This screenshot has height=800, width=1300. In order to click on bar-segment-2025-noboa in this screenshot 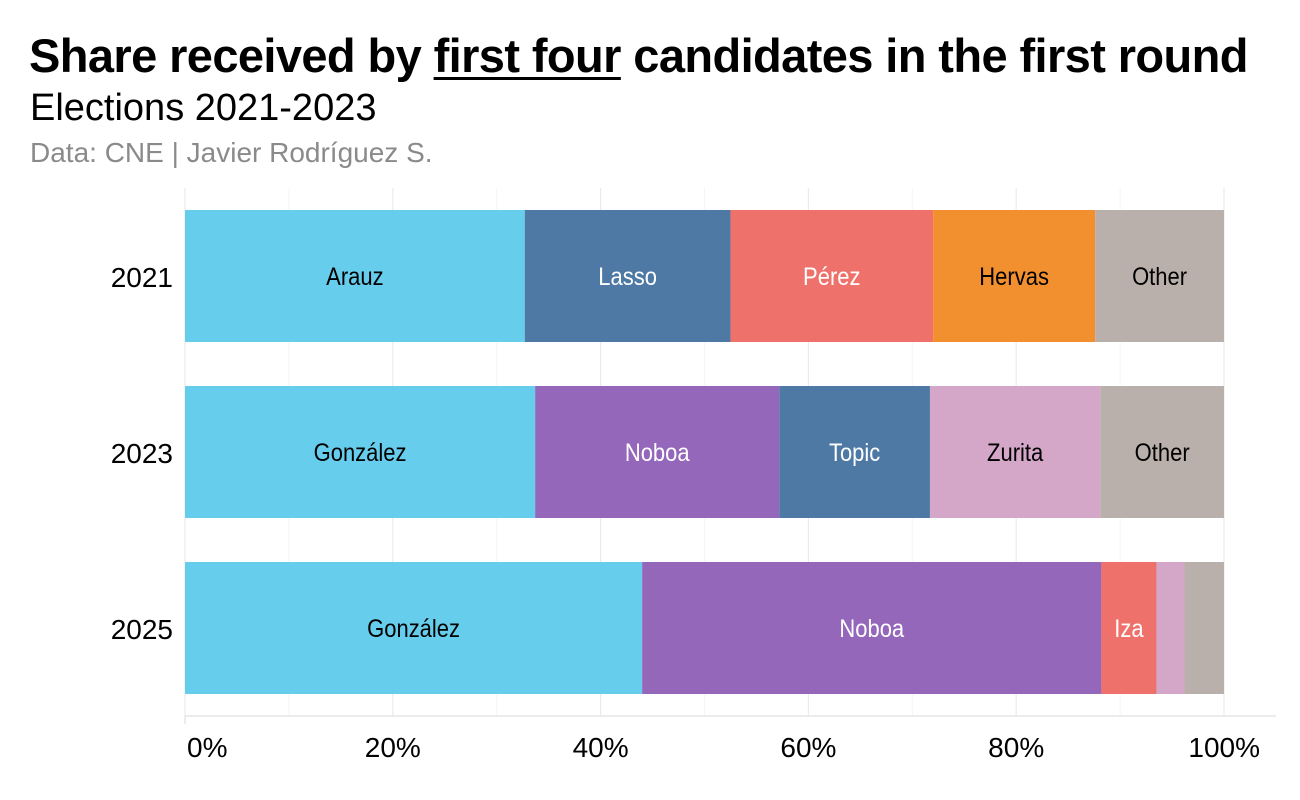, I will do `click(872, 628)`.